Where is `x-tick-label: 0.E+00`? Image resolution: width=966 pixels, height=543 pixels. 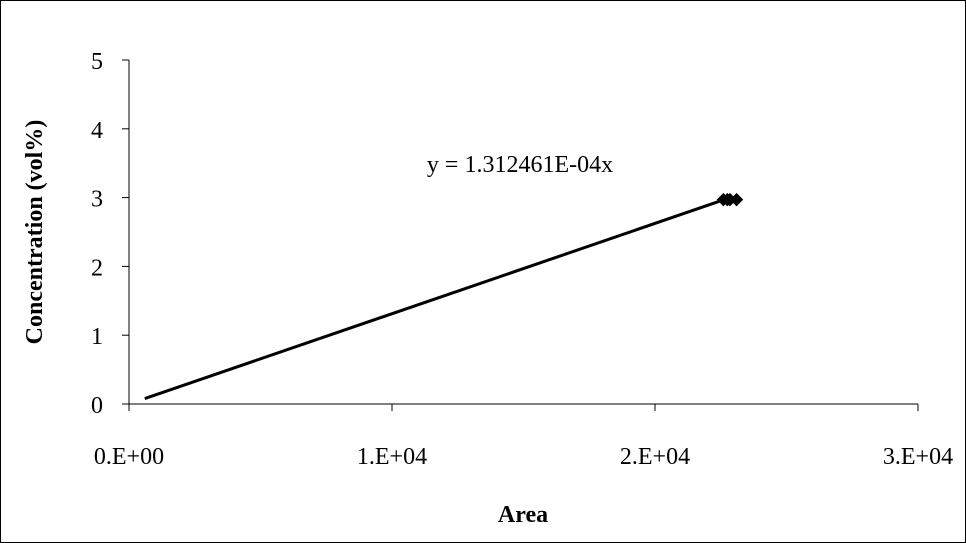 x-tick-label: 0.E+00 is located at coordinates (129, 457).